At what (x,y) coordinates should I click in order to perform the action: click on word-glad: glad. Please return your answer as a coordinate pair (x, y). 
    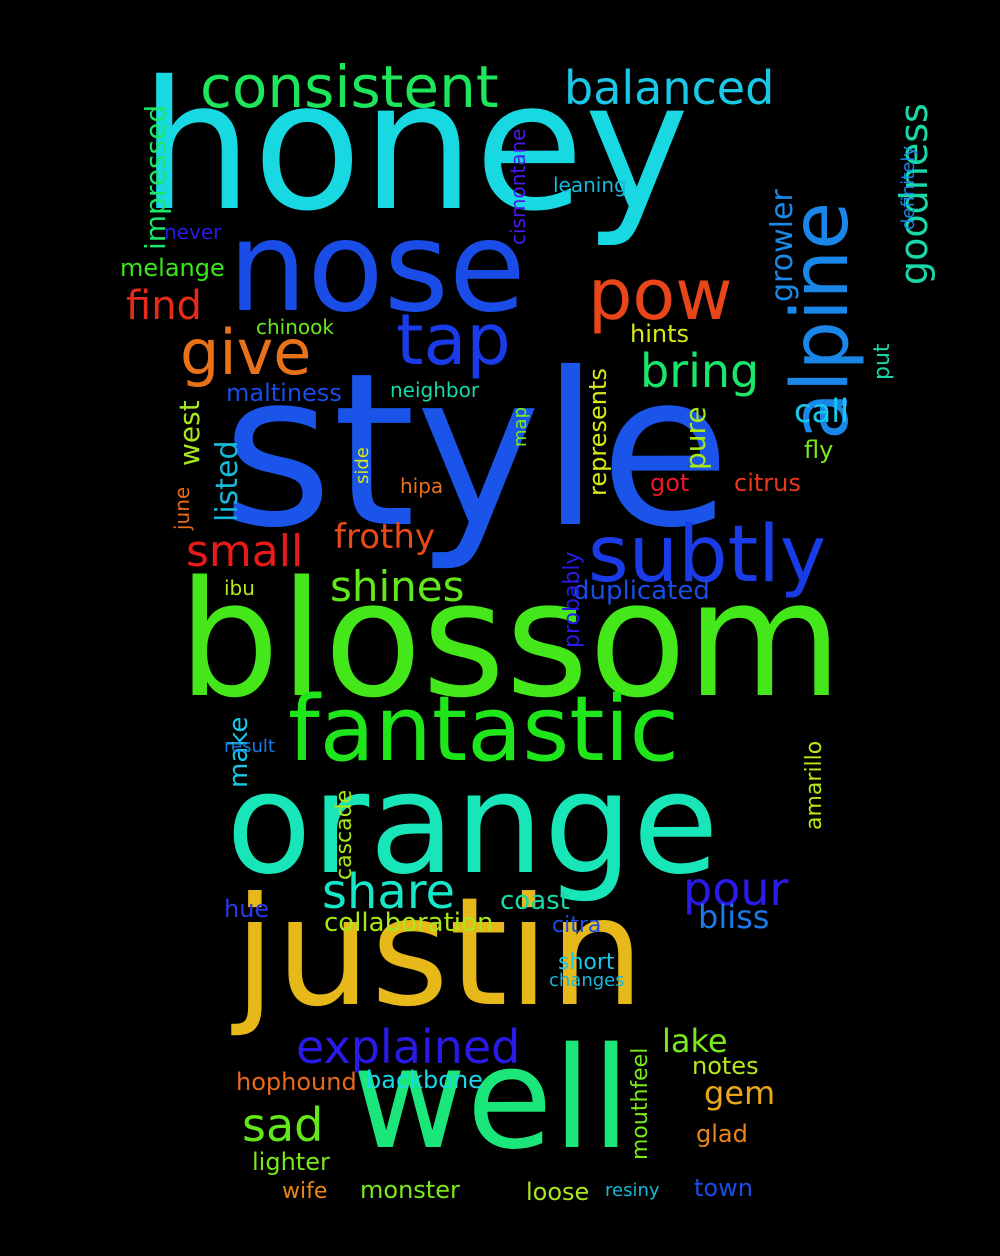
    Looking at the image, I should click on (722, 1134).